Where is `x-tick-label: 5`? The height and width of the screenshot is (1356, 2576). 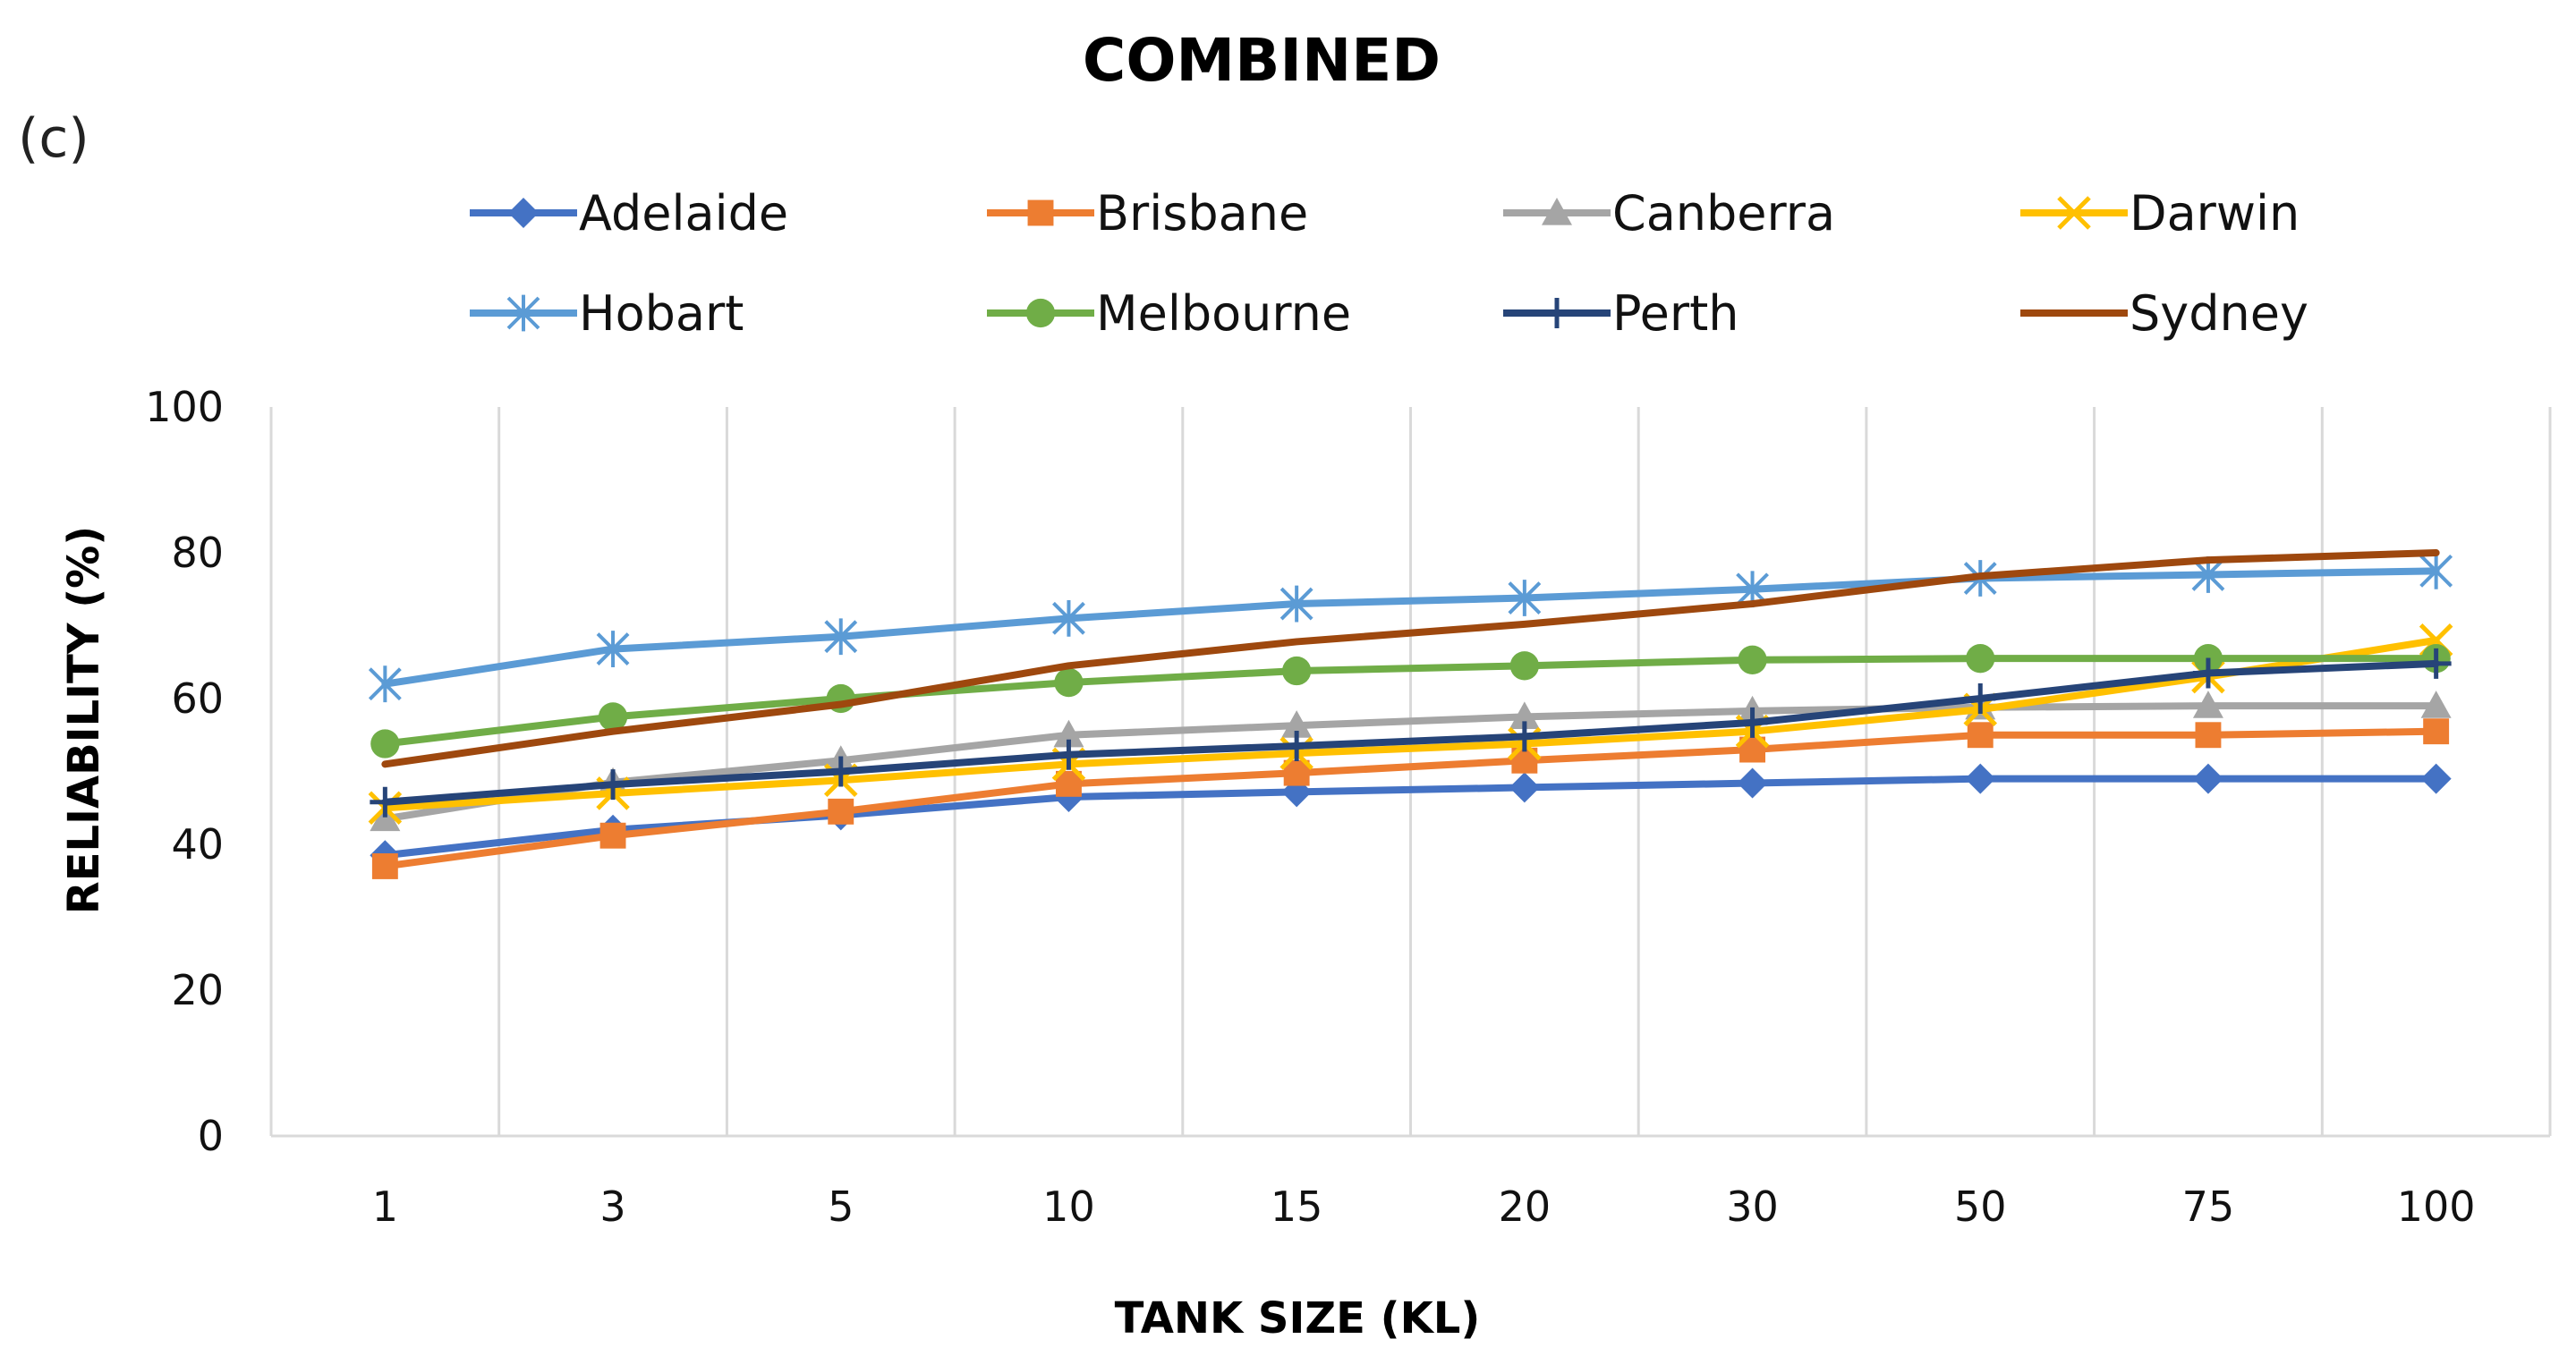 x-tick-label: 5 is located at coordinates (841, 1206).